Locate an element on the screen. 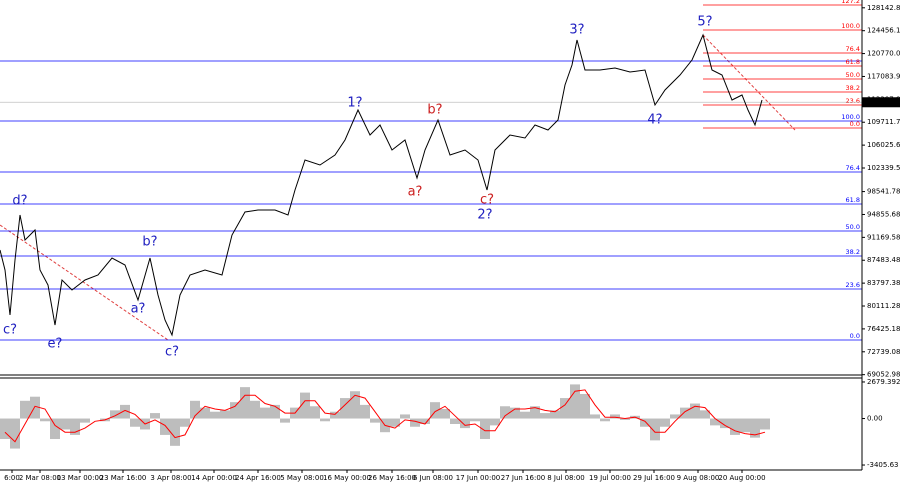 The width and height of the screenshot is (900, 485). x-tick-label: 24 Apr 16:00 is located at coordinates (258, 478).